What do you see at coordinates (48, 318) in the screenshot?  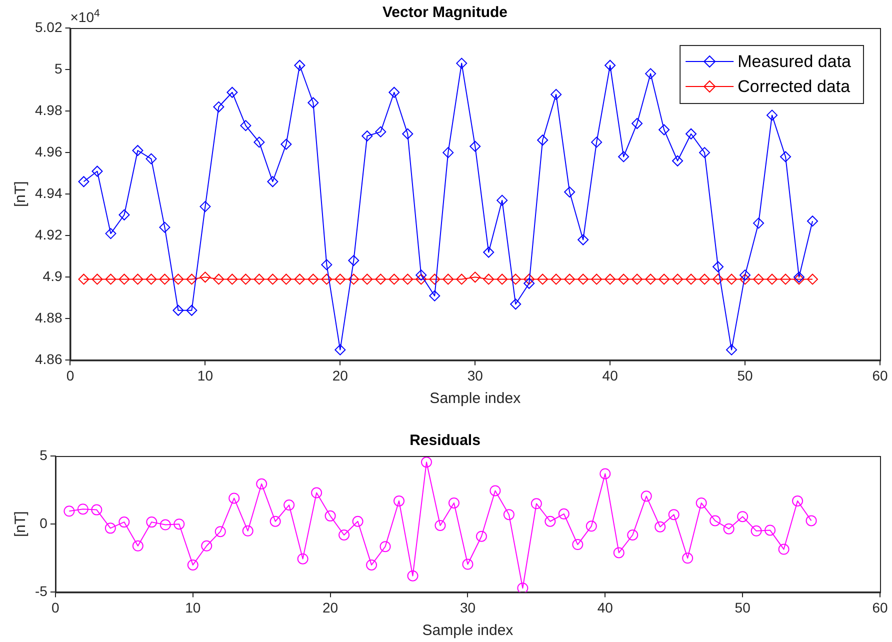 I see `y-tick-label: 4.88` at bounding box center [48, 318].